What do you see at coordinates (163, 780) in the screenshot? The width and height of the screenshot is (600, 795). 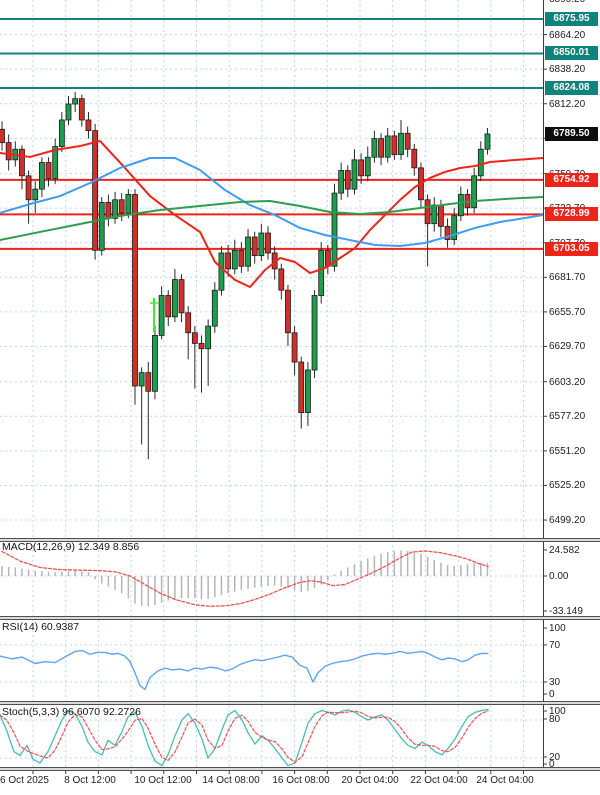 I see `time-axis-label: 10 Oct 12:00` at bounding box center [163, 780].